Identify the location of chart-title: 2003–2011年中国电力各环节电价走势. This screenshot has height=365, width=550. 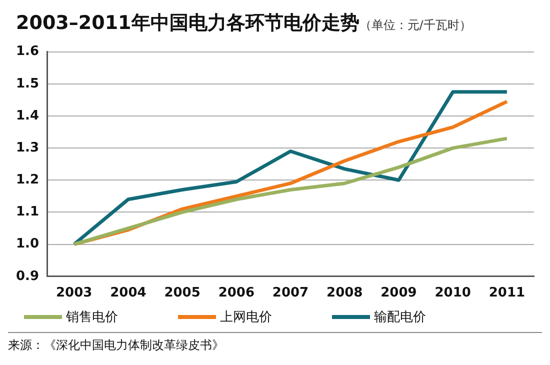
(188, 23).